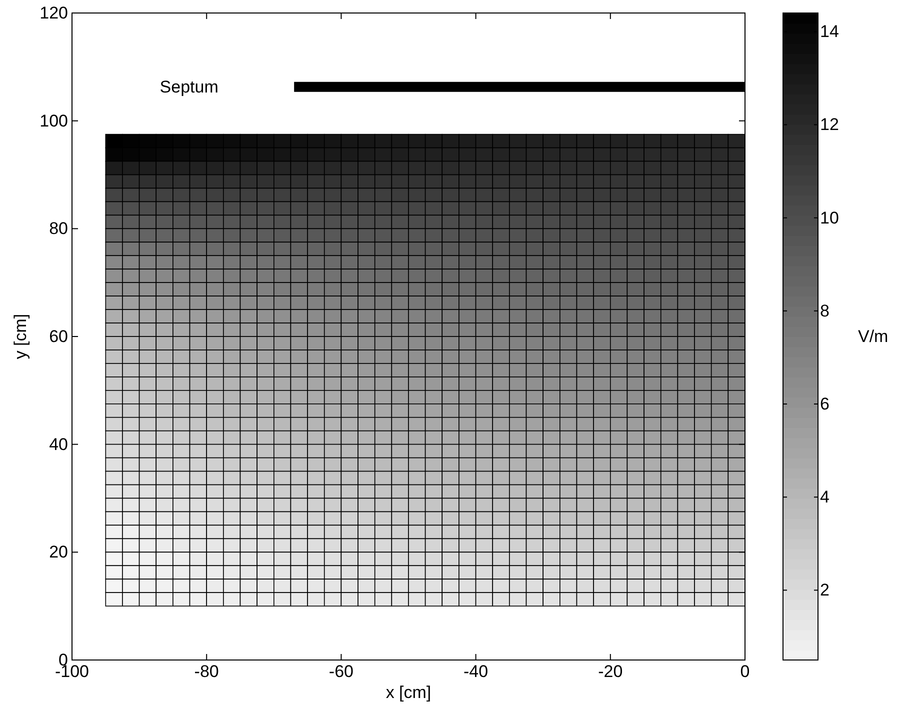 Image resolution: width=901 pixels, height=706 pixels. Describe the element at coordinates (829, 32) in the screenshot. I see `color-bar-label: 14` at that location.